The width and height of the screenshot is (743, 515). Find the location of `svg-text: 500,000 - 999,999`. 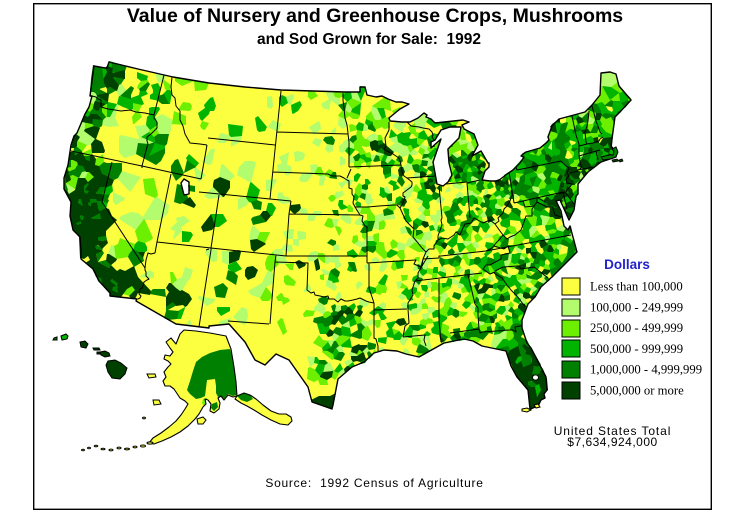

svg-text: 500,000 - 999,999 is located at coordinates (636, 349).